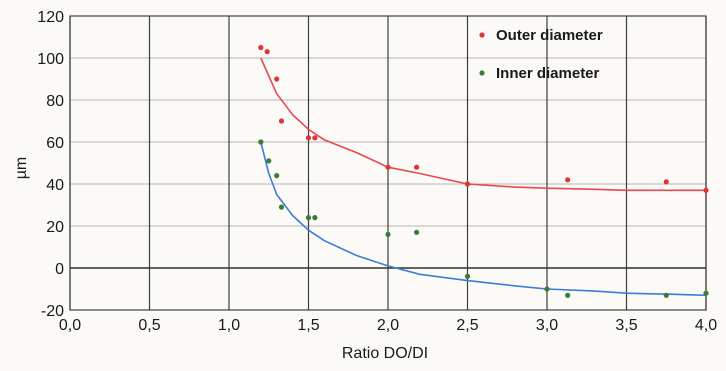 Image resolution: width=726 pixels, height=371 pixels. I want to click on x-axis-label: Ratio DO/DI, so click(385, 353).